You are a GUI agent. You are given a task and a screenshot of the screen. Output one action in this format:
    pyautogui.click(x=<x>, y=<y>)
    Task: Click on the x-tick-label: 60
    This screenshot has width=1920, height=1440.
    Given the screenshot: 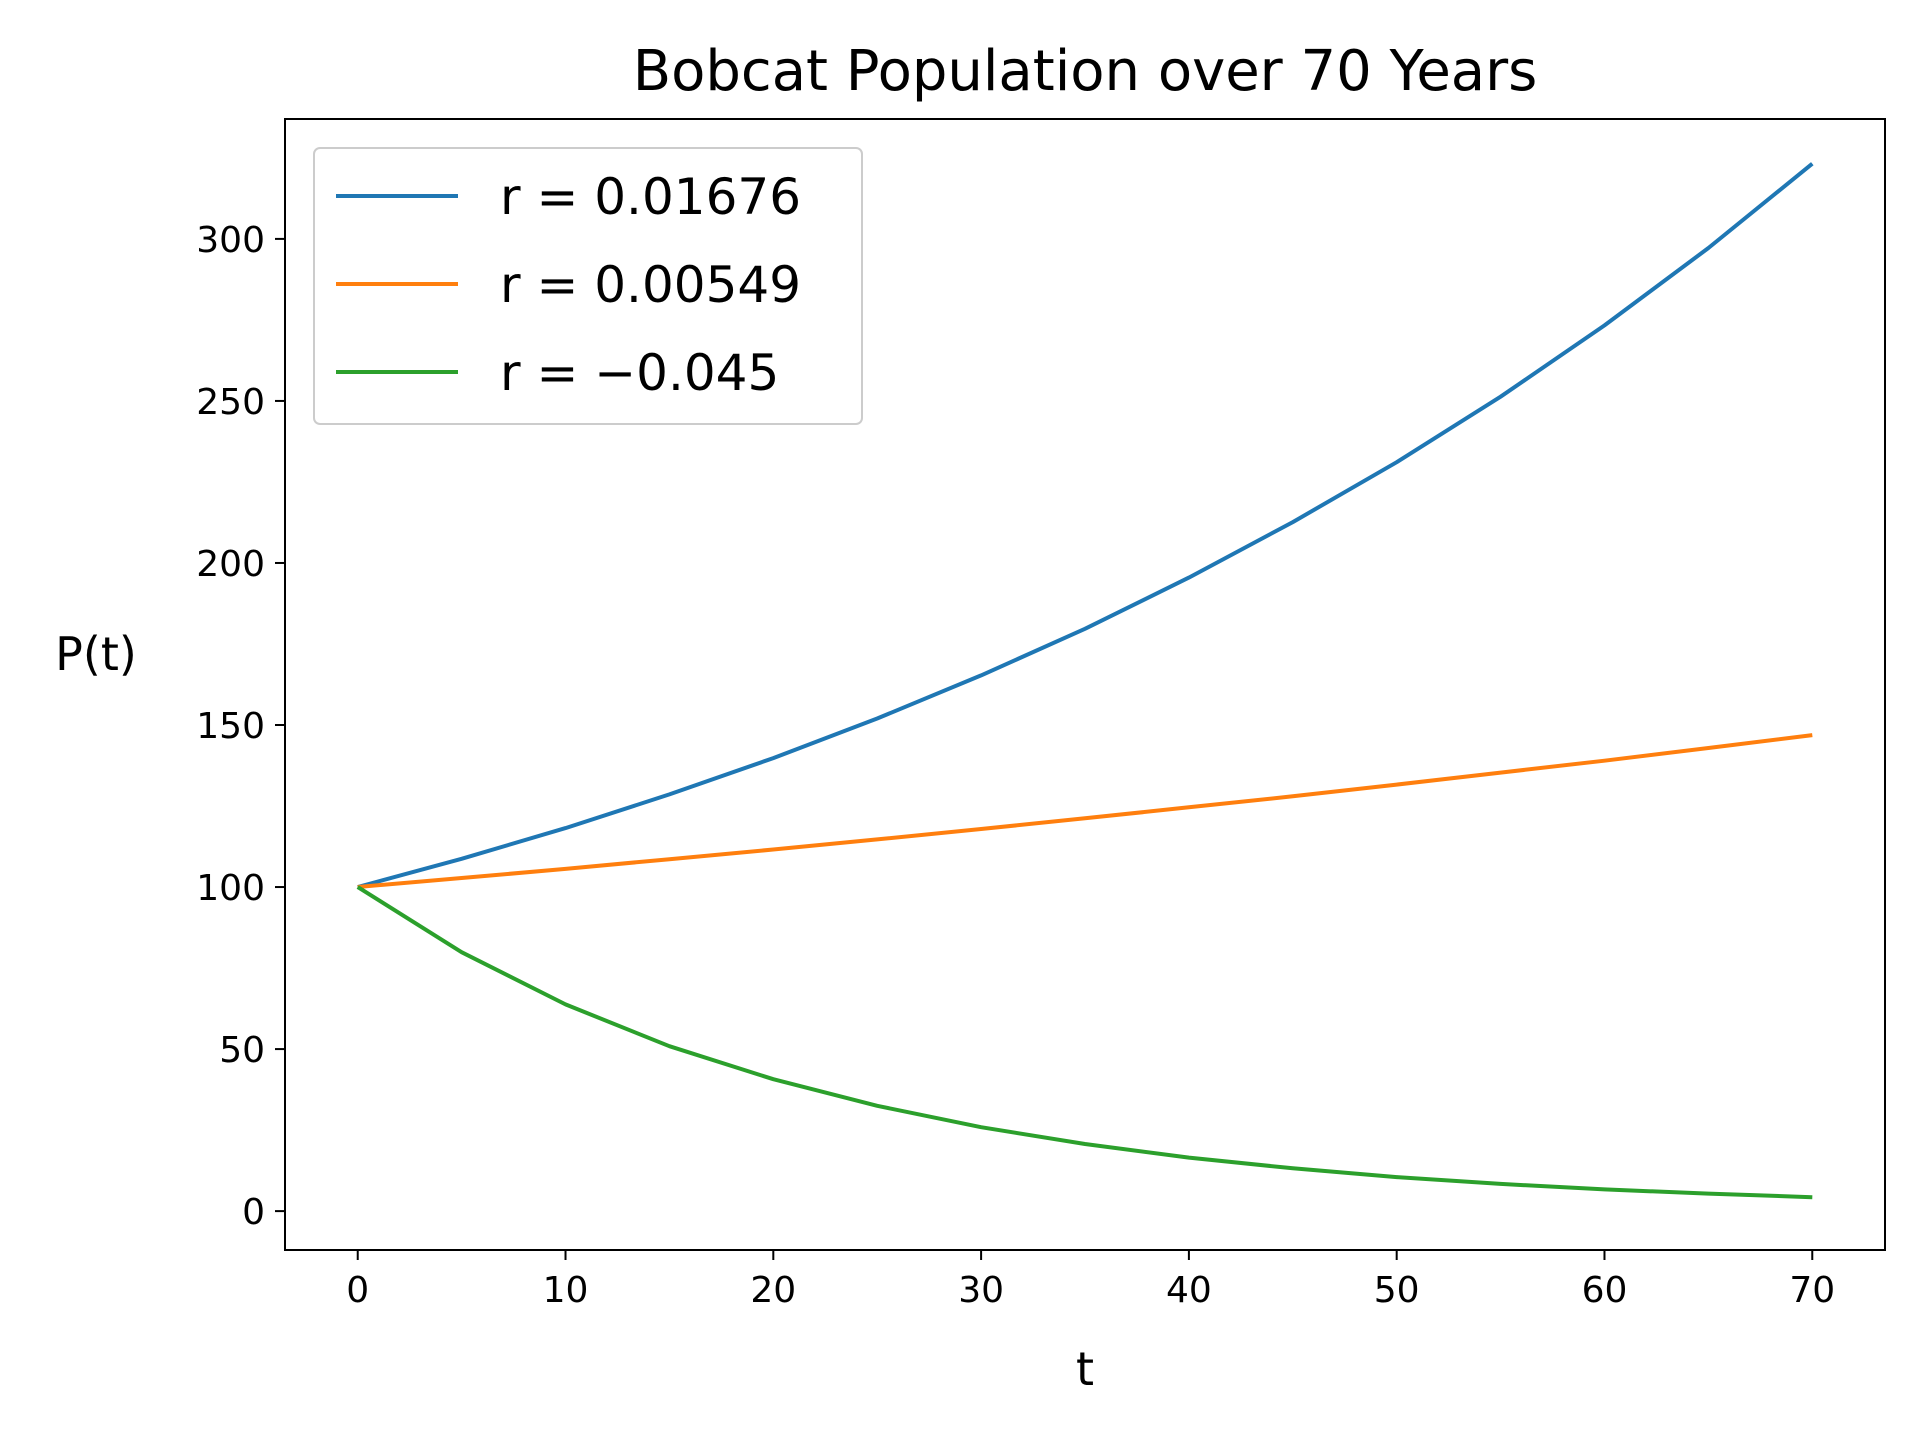 What is the action you would take?
    pyautogui.click(x=1605, y=1290)
    